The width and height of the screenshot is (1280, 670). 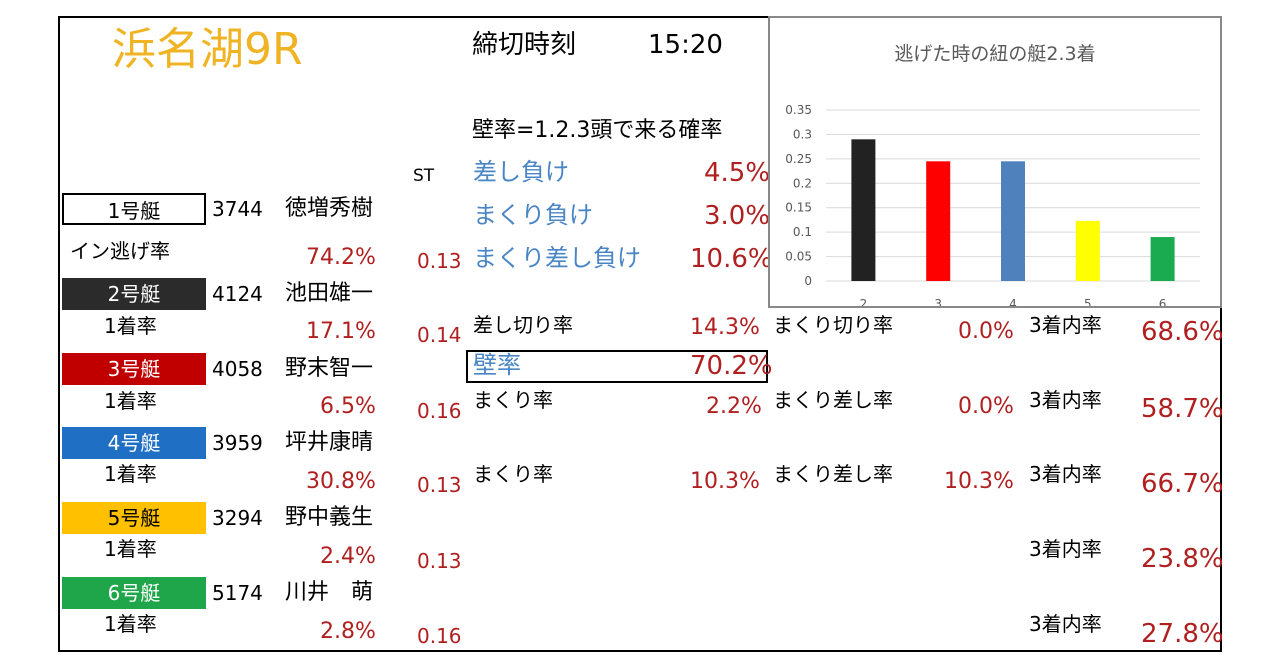 What do you see at coordinates (1182, 484) in the screenshot?
I see `boat-4-top3: 66.7%` at bounding box center [1182, 484].